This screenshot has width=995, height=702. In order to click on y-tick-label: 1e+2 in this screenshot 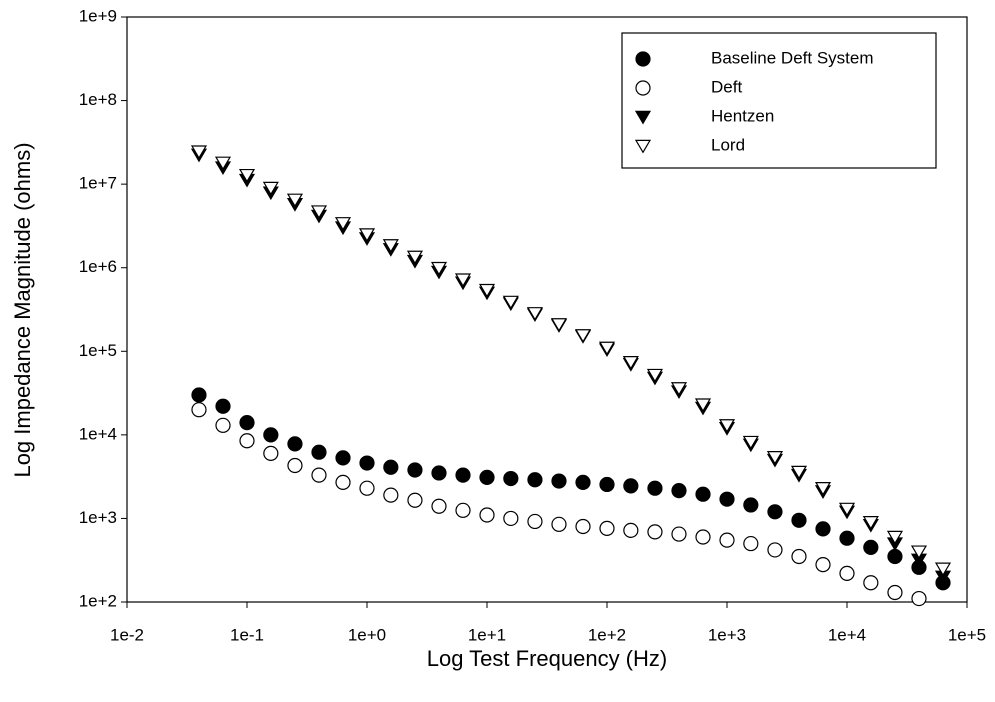, I will do `click(98, 600)`.